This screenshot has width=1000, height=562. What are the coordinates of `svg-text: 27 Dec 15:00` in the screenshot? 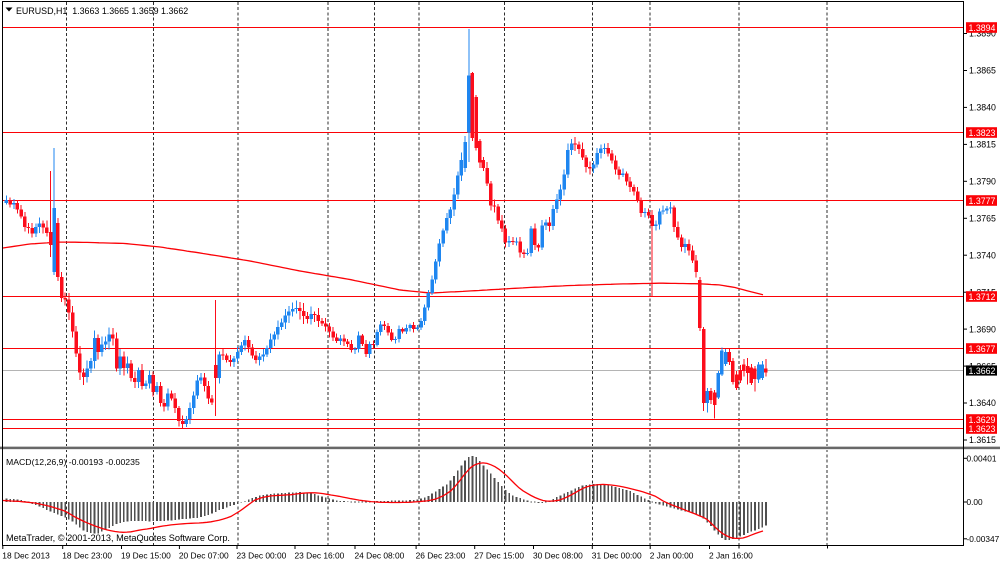 It's located at (499, 556).